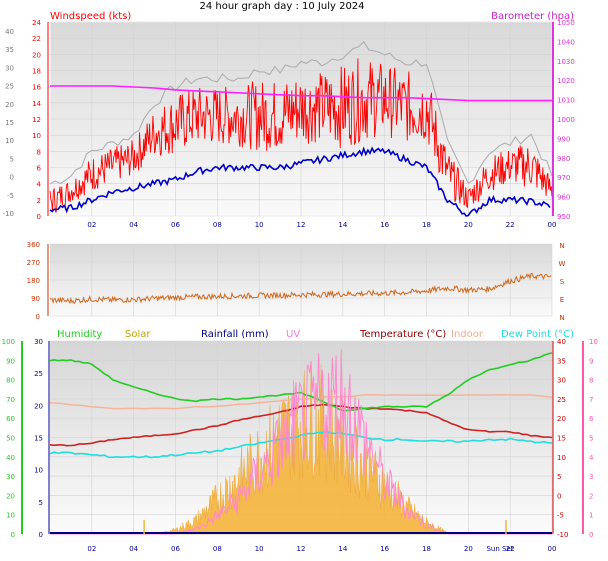 The width and height of the screenshot is (608, 561). I want to click on humidity-tick: 0, so click(13, 535).